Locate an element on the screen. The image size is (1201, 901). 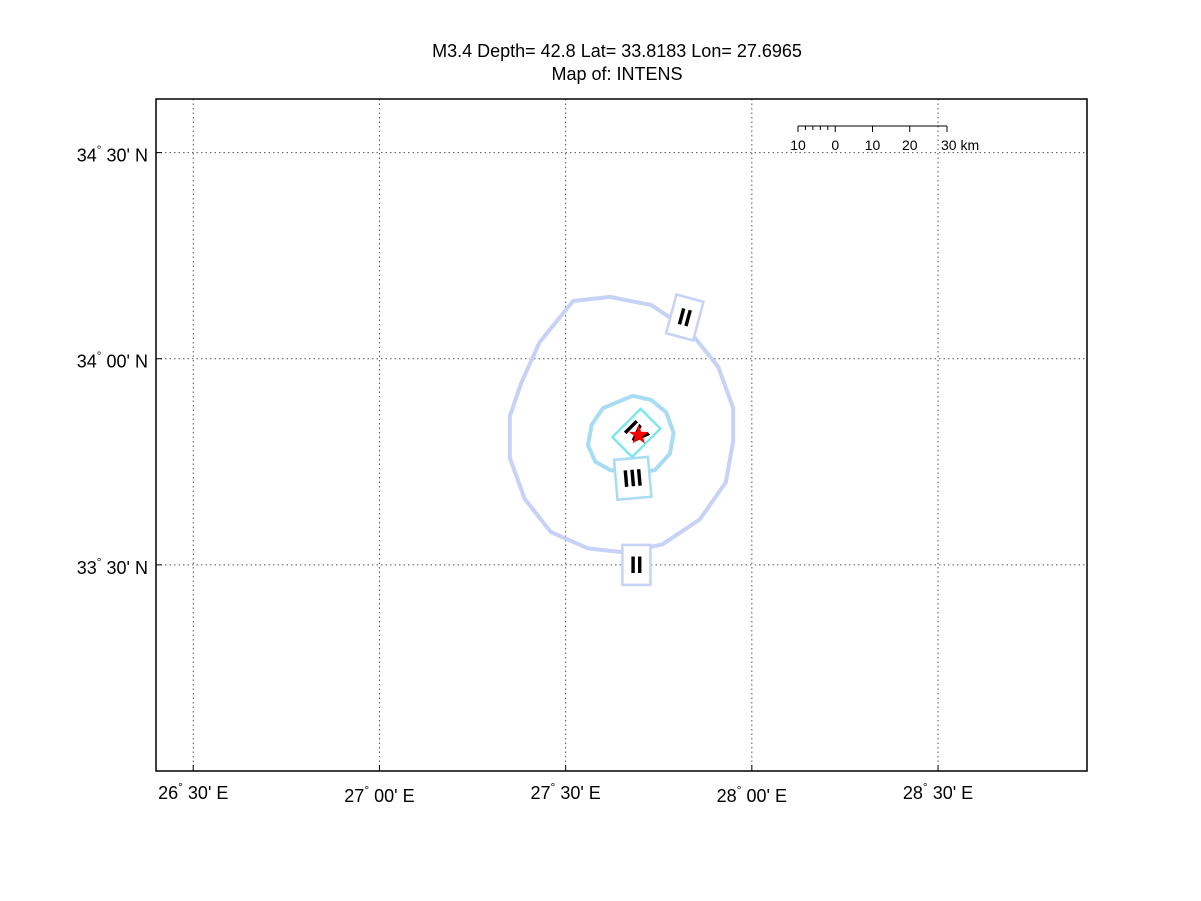
intensity-label-iii: III is located at coordinates (632, 478).